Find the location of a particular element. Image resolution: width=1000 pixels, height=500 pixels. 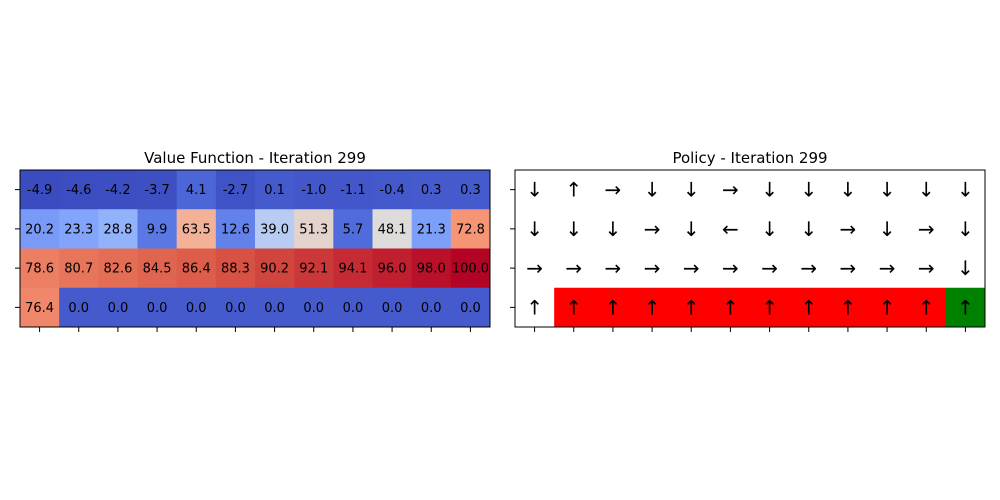

value-cell-label: 20.2 is located at coordinates (39, 229).